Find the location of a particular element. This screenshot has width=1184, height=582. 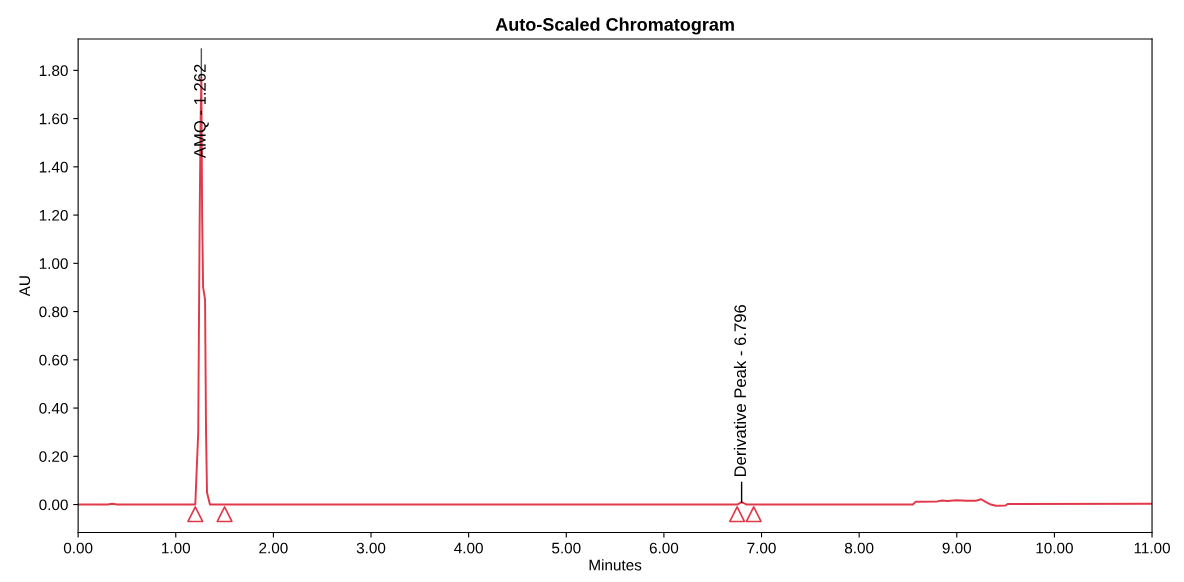

y-tick-label: 1.60 is located at coordinates (53, 119).